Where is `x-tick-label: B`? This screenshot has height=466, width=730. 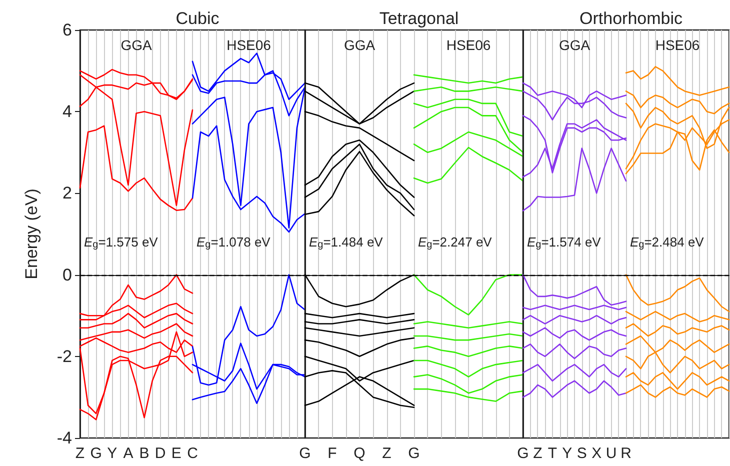
x-tick-label: B is located at coordinates (144, 453).